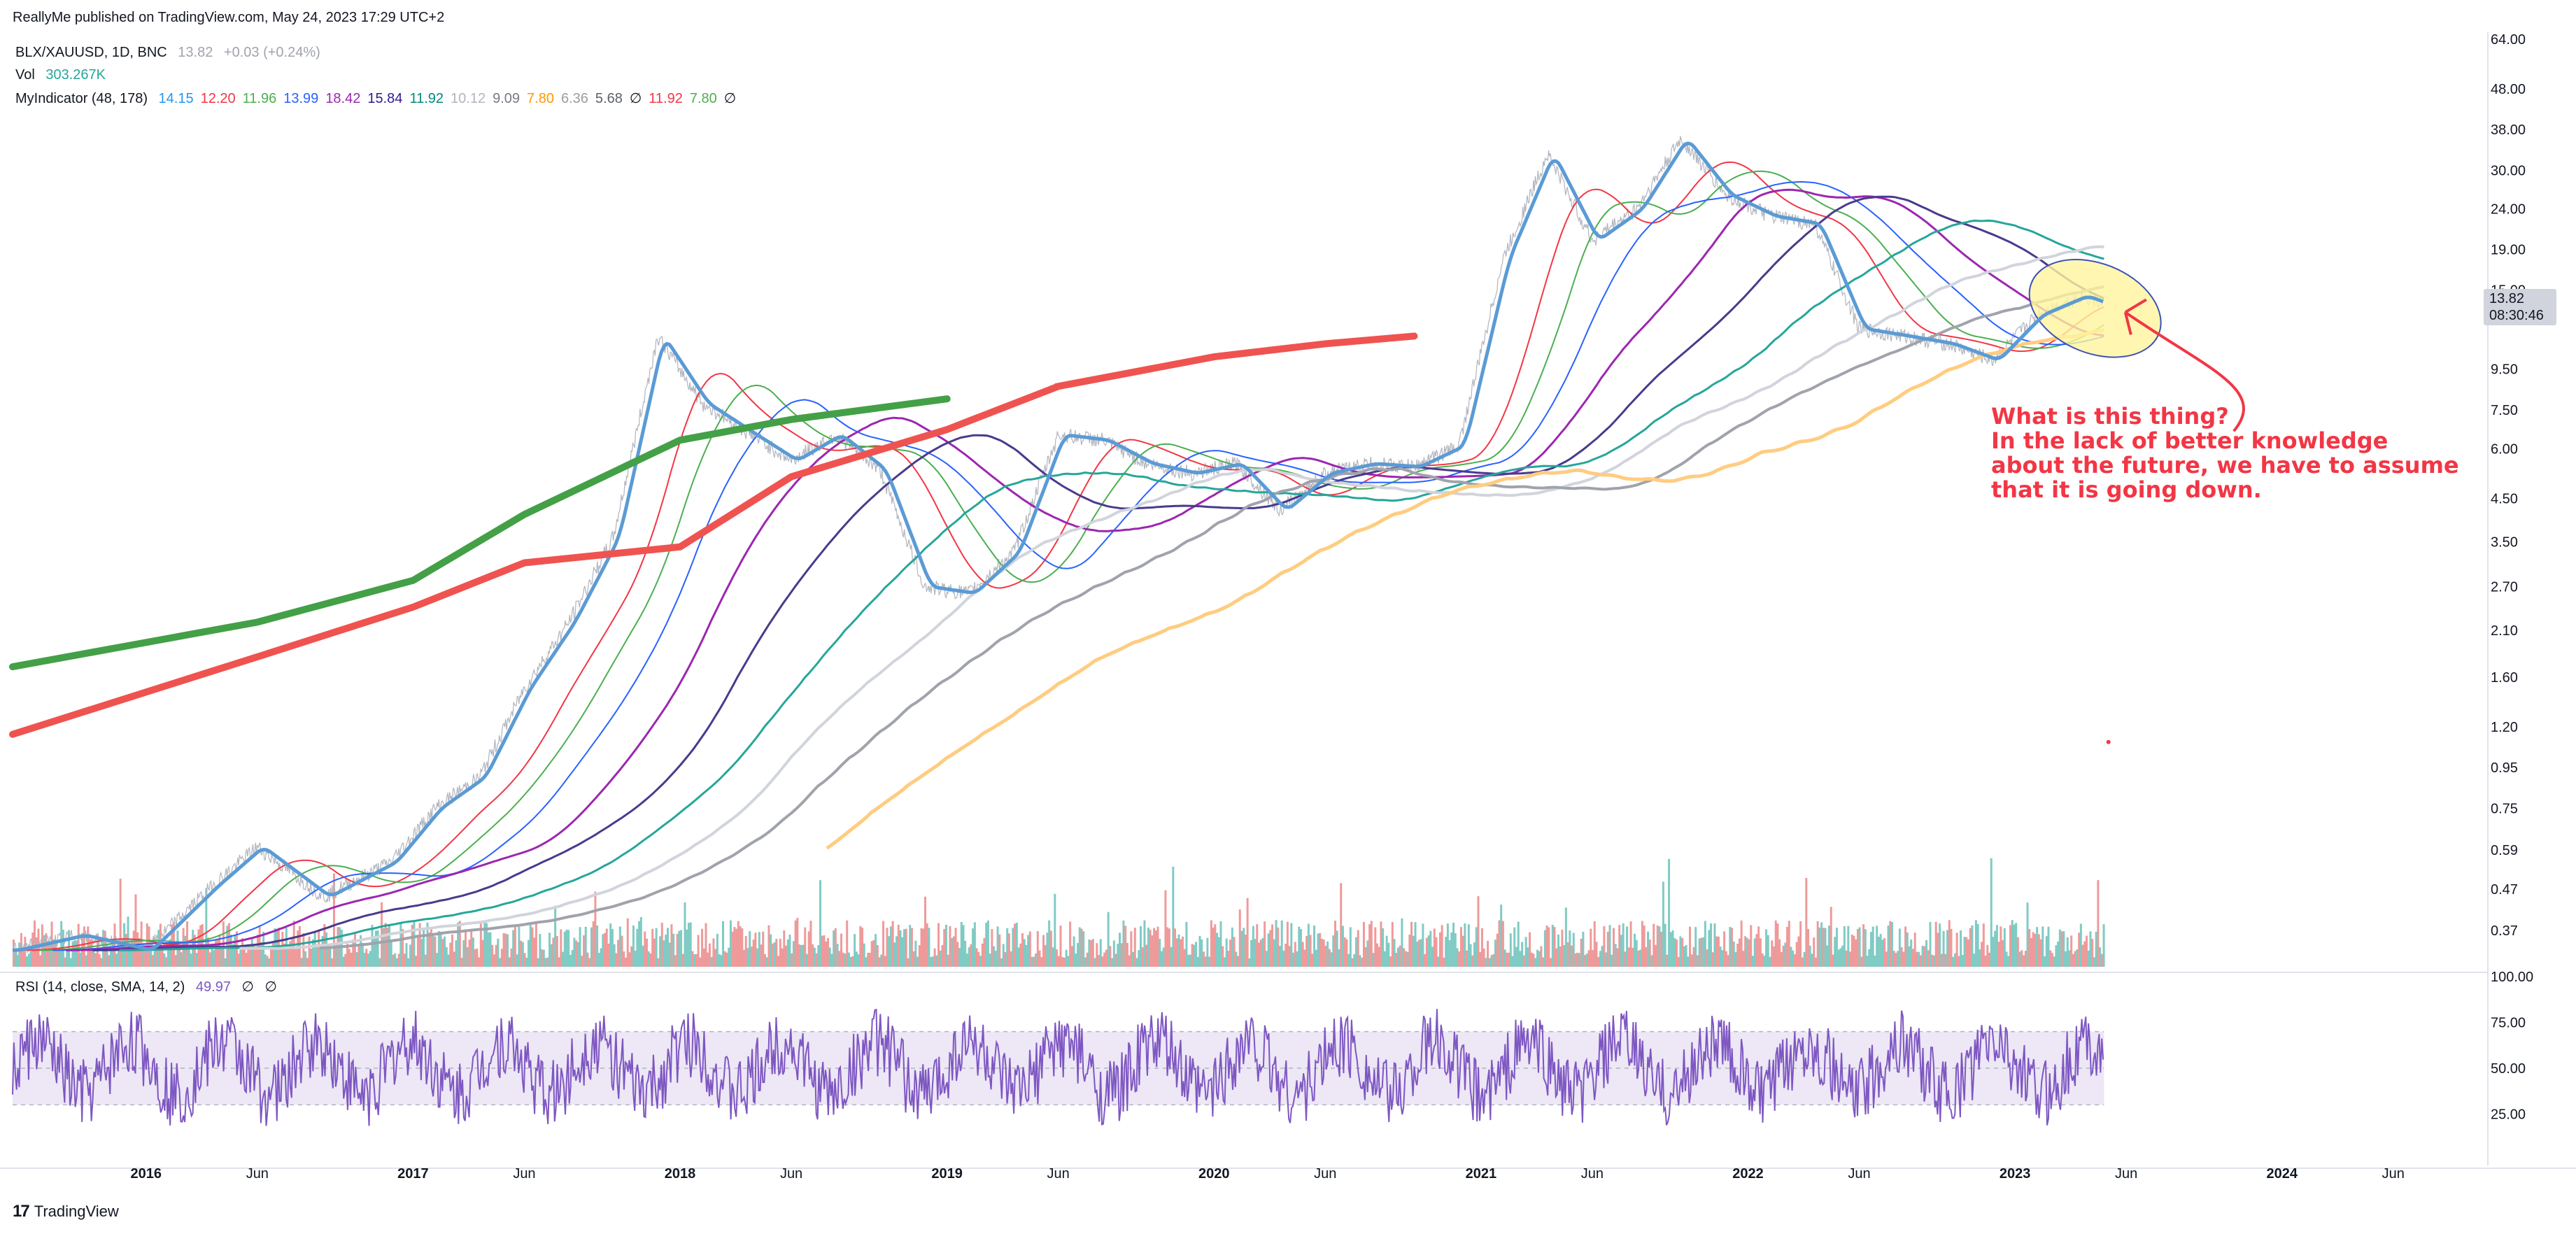  Describe the element at coordinates (301, 99) in the screenshot. I see `indicator-value-3: 13.99` at that location.